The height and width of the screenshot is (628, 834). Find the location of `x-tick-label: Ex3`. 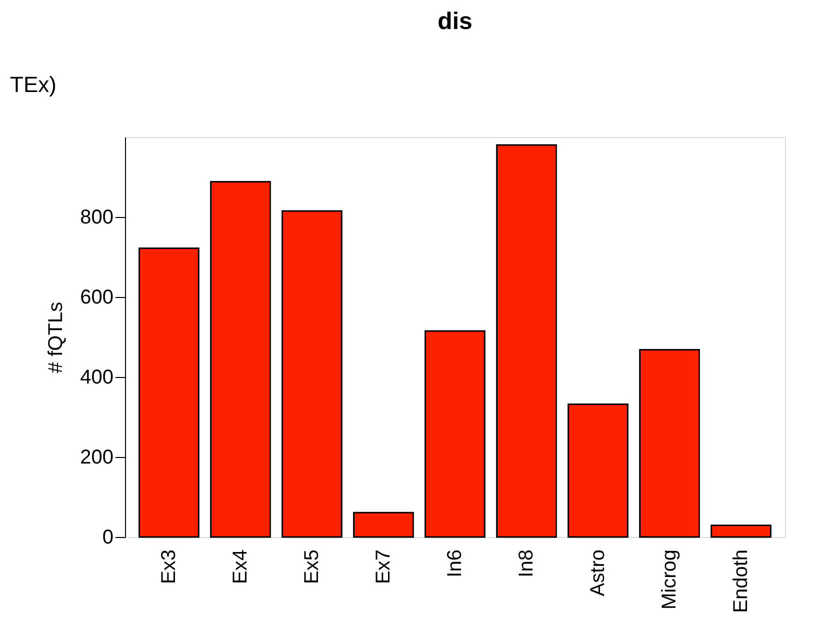

x-tick-label: Ex3 is located at coordinates (169, 567).